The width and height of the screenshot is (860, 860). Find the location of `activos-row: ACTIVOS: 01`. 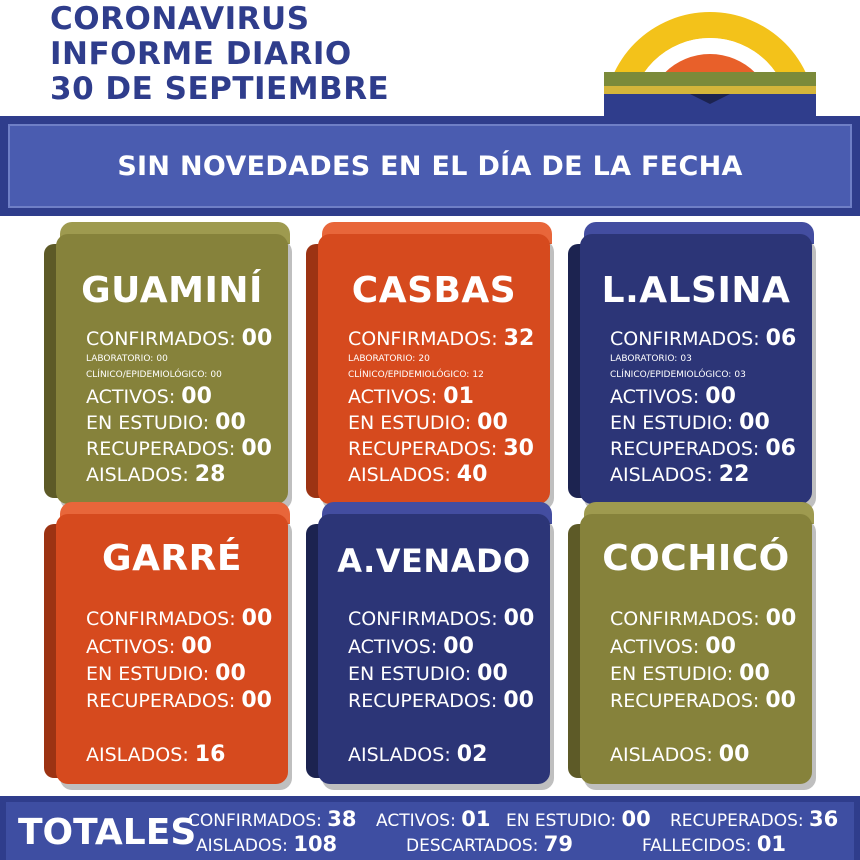

activos-row: ACTIVOS: 01 is located at coordinates (411, 396).